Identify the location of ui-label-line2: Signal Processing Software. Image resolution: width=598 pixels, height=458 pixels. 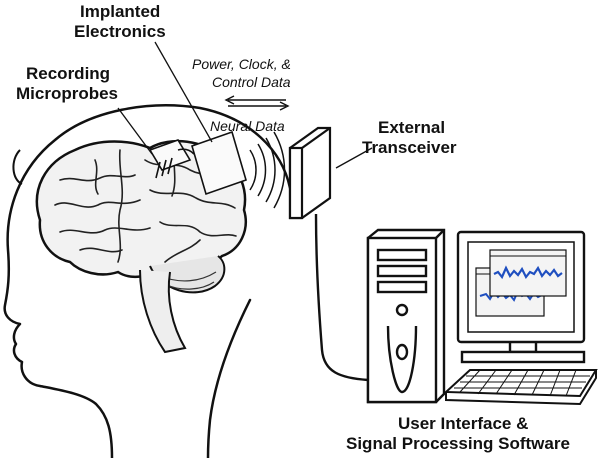
(458, 443).